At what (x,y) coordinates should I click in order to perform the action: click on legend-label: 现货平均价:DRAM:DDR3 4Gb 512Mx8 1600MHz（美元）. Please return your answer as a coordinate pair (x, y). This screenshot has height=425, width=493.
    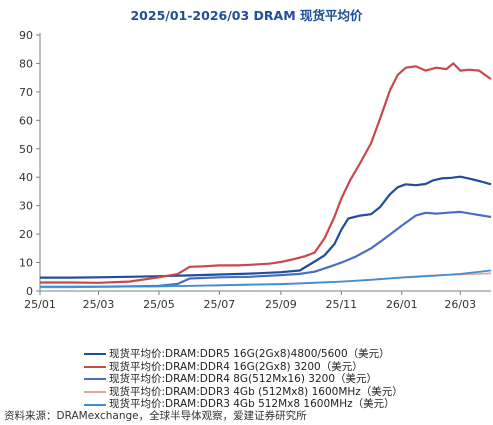
    Looking at the image, I should click on (252, 404).